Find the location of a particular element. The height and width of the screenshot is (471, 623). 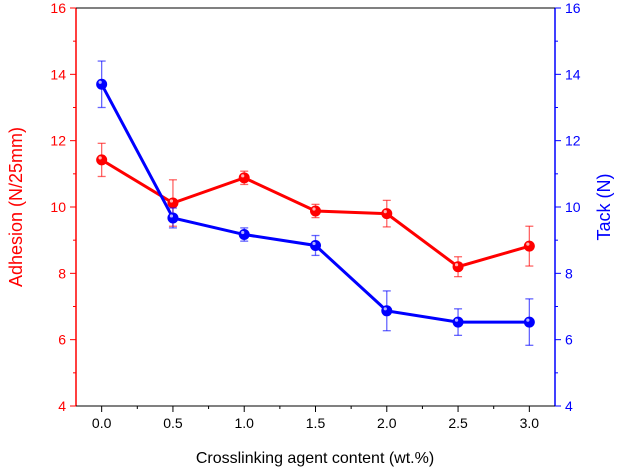

x-tick-label: 2.0 is located at coordinates (387, 423).